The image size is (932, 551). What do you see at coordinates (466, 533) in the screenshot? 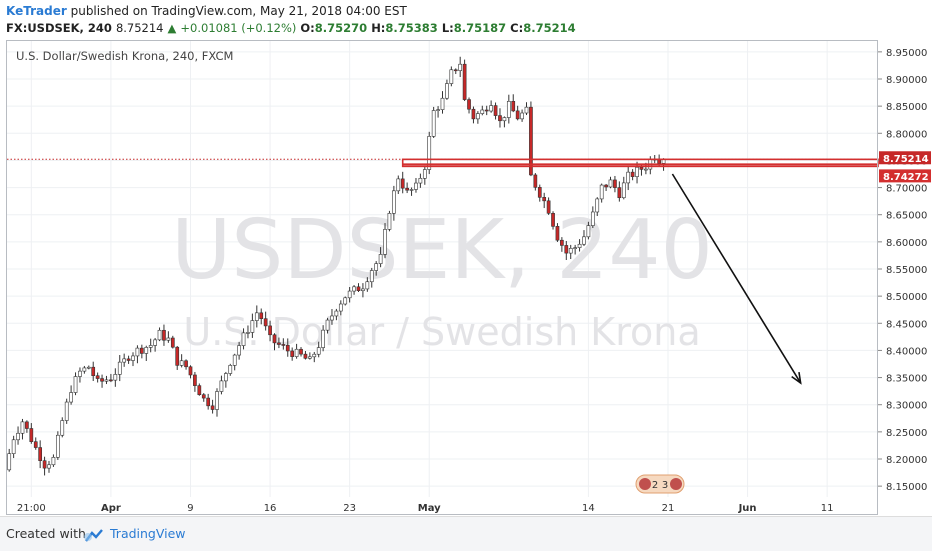
I see `footer` at bounding box center [466, 533].